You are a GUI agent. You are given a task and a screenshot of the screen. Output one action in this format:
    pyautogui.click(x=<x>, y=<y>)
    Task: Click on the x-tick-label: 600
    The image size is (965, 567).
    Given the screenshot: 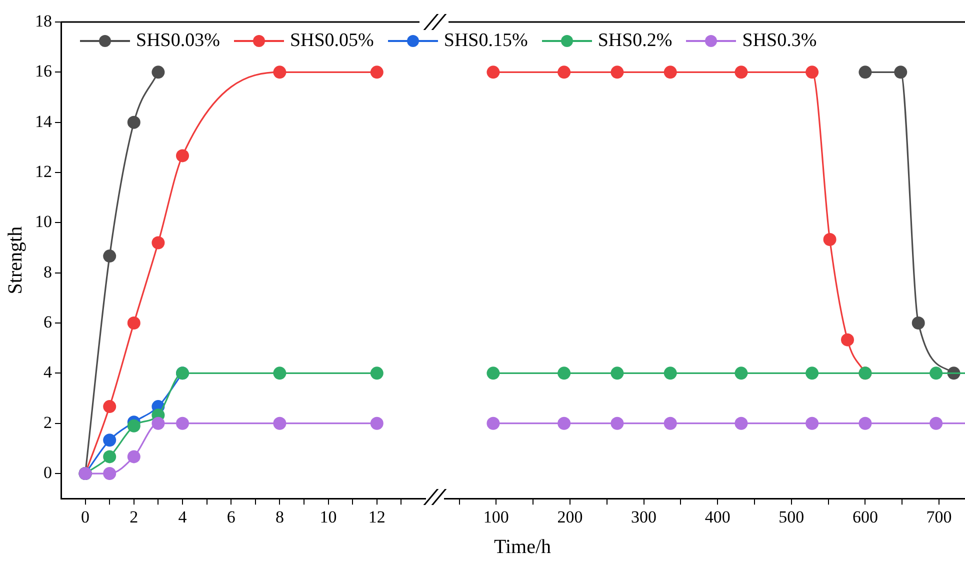 What is the action you would take?
    pyautogui.click(x=865, y=516)
    